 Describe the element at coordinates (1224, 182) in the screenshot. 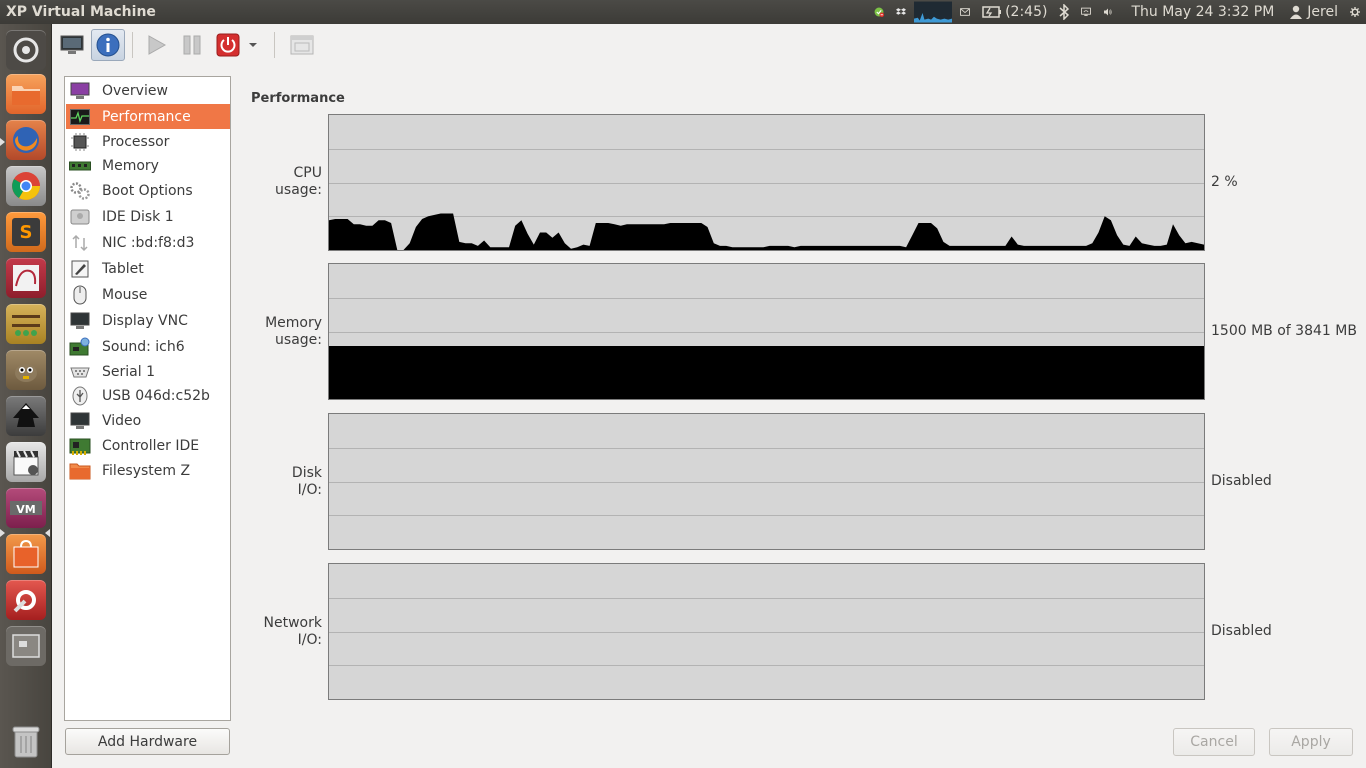

I see `cpu-usage-value: 2 %` at that location.